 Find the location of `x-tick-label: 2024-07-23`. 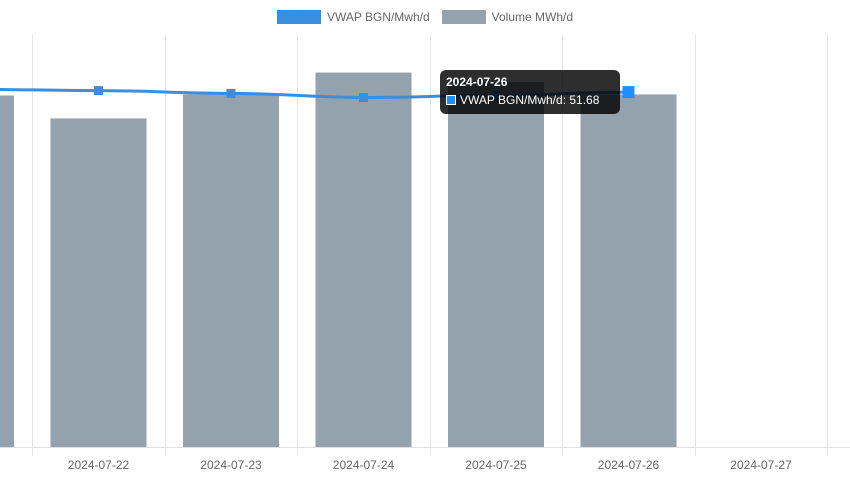

x-tick-label: 2024-07-23 is located at coordinates (231, 465).